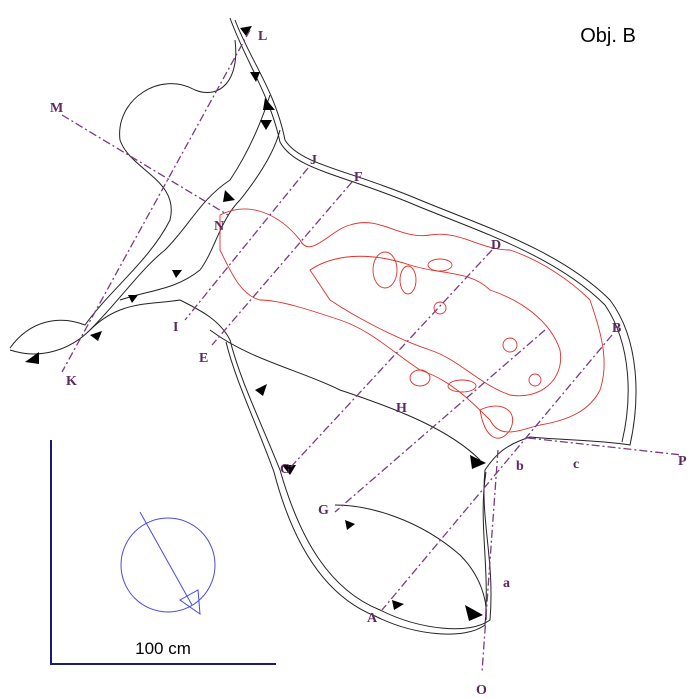  Describe the element at coordinates (285, 469) in the screenshot. I see `point-label: C` at that location.